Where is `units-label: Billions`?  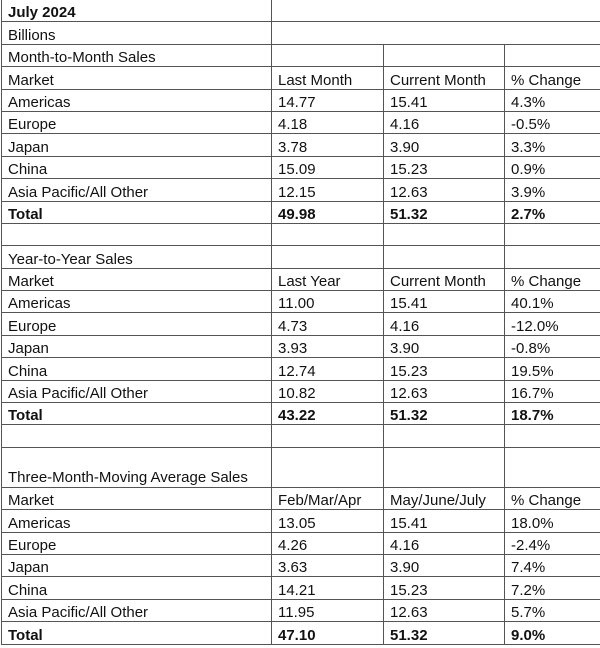 units-label: Billions is located at coordinates (136, 33).